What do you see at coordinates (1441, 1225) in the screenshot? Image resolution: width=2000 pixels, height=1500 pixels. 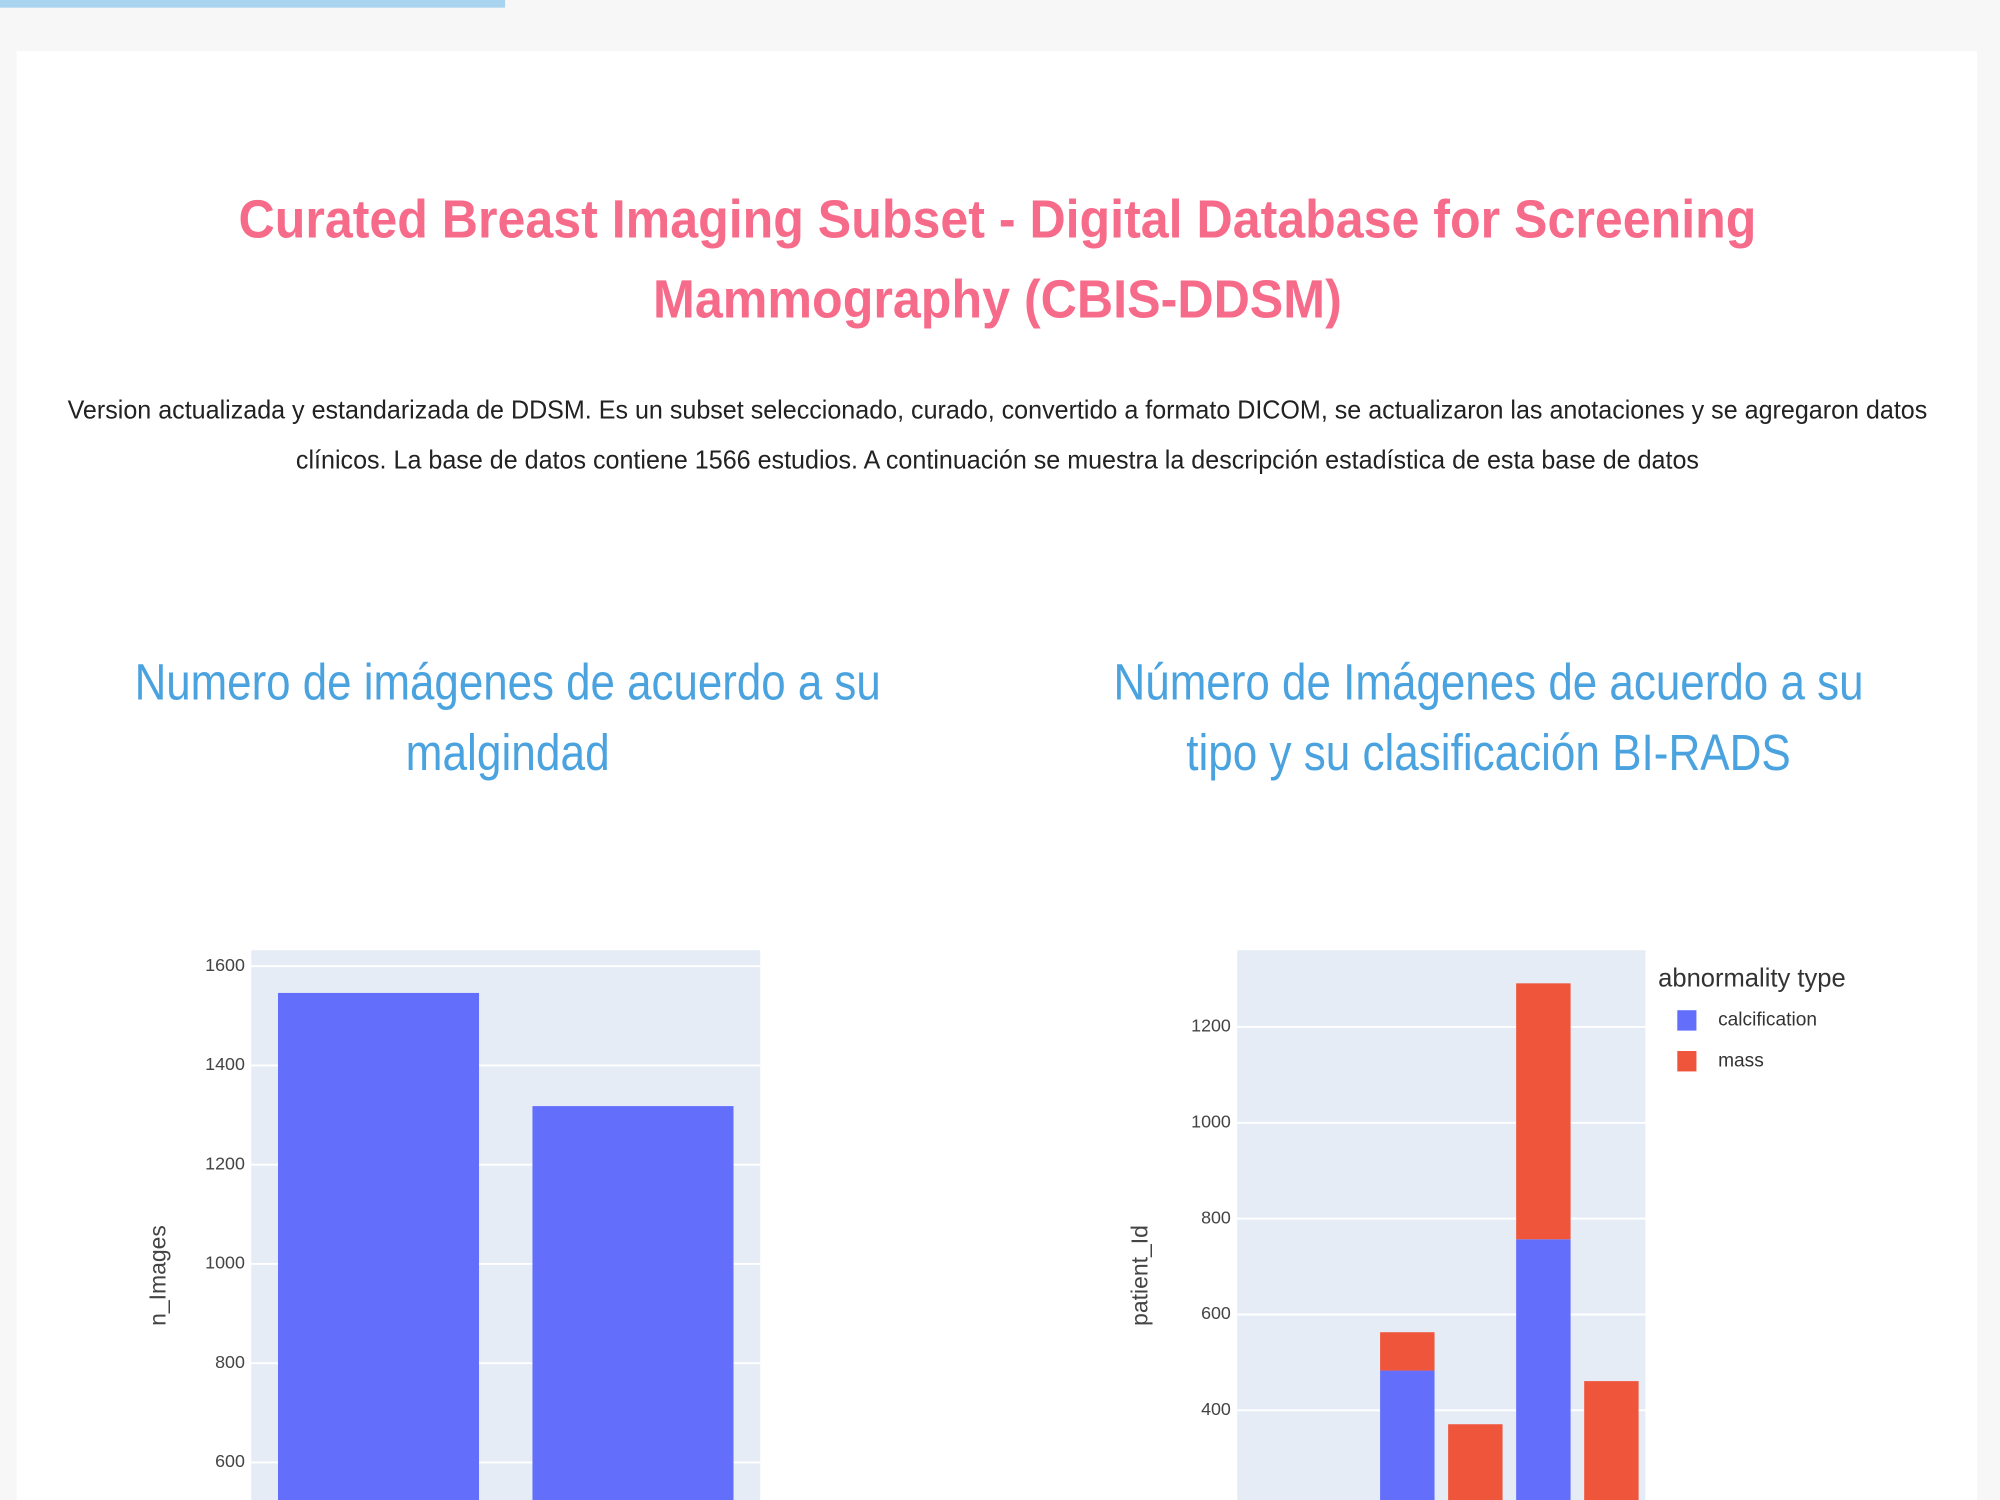 I see `plot-area` at bounding box center [1441, 1225].